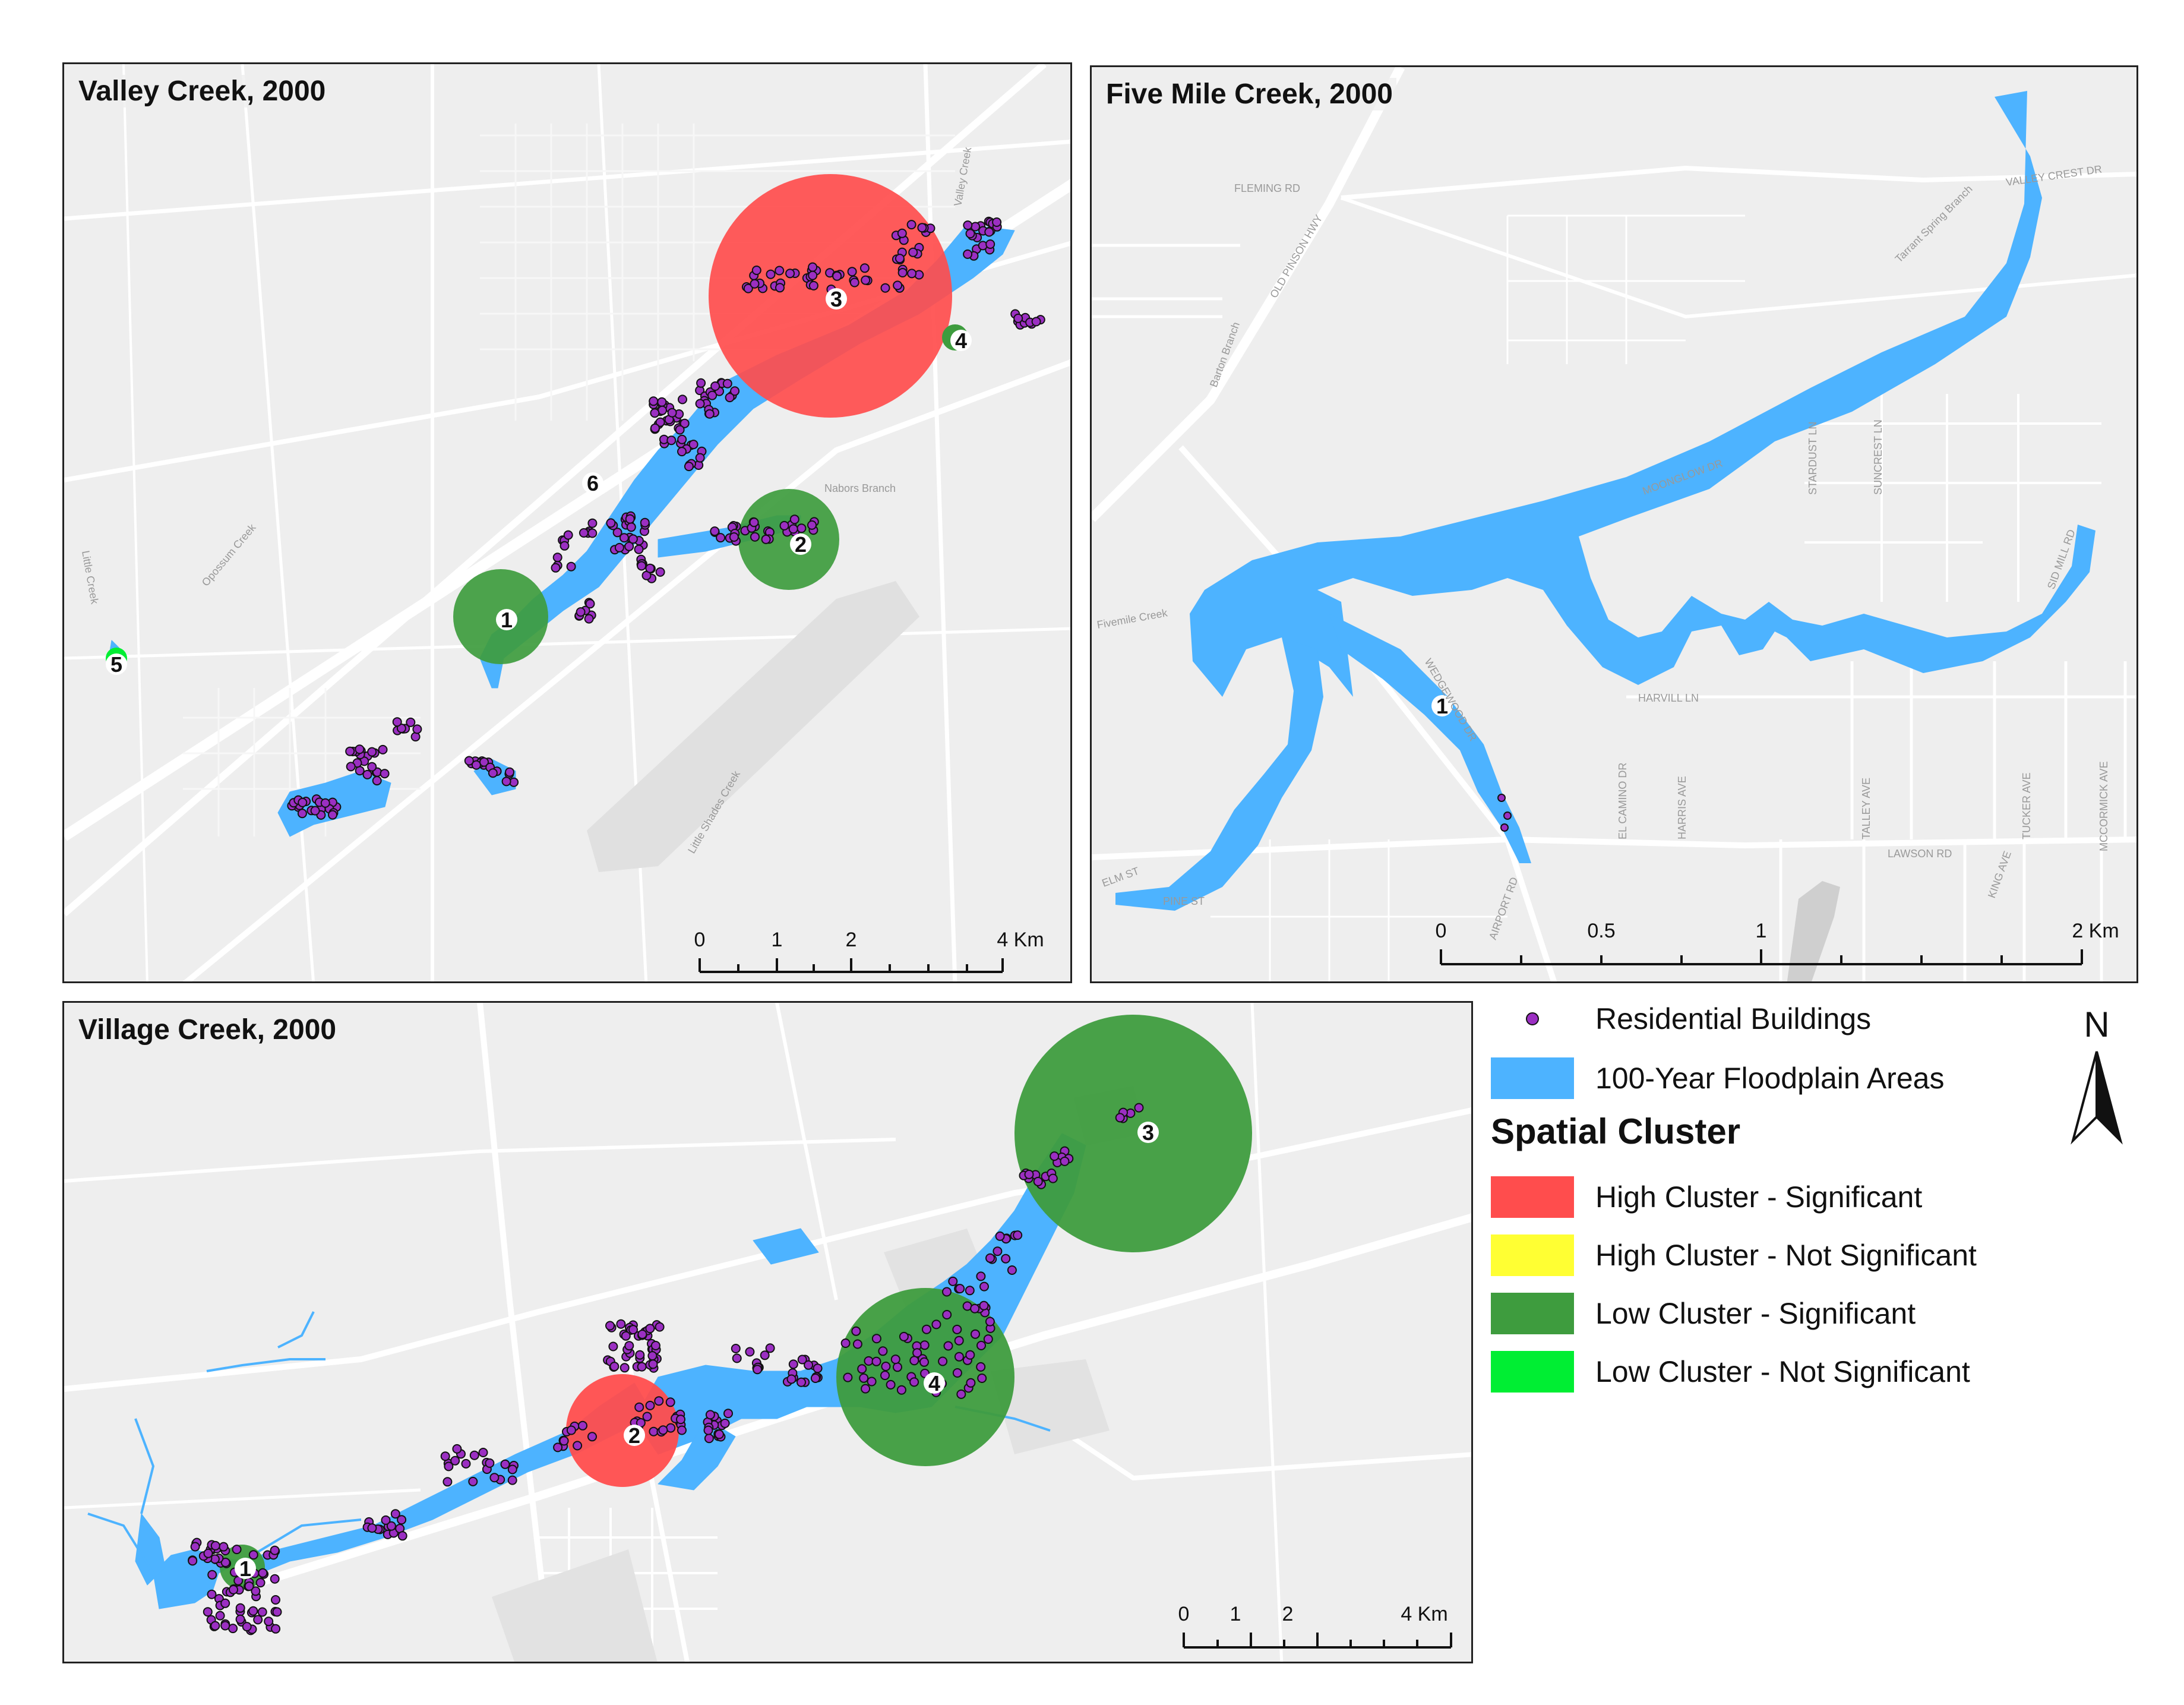 The image size is (2184, 1705). I want to click on street-label: AIRPORT RD, so click(1504, 909).